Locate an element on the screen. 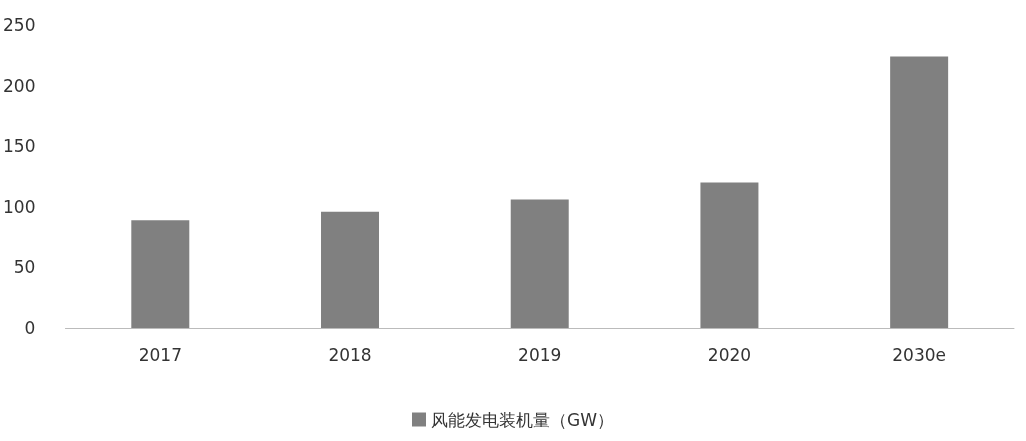 Image resolution: width=1026 pixels, height=441 pixels. x-tick-label: 2019 is located at coordinates (540, 354).